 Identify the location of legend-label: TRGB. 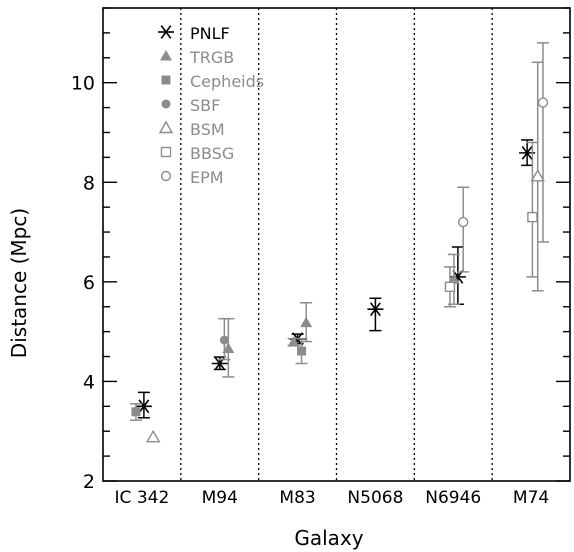
(211, 57).